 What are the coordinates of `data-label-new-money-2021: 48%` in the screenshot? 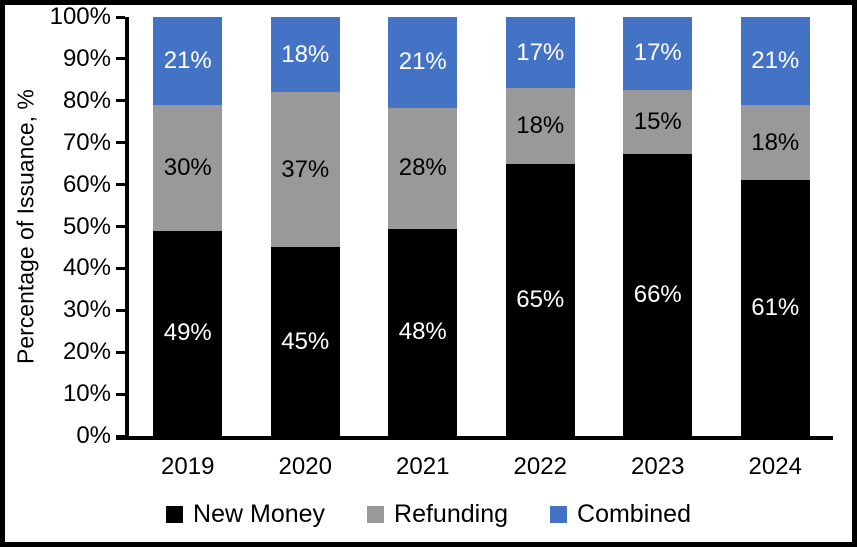 It's located at (422, 332).